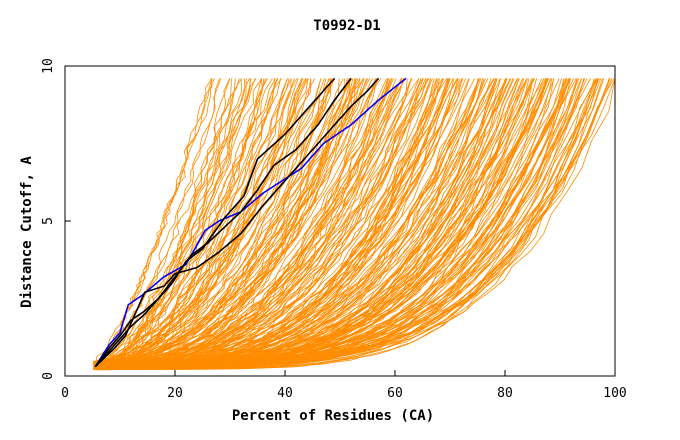 This screenshot has height=440, width=680. What do you see at coordinates (65, 393) in the screenshot?
I see `x-tick-label: 0` at bounding box center [65, 393].